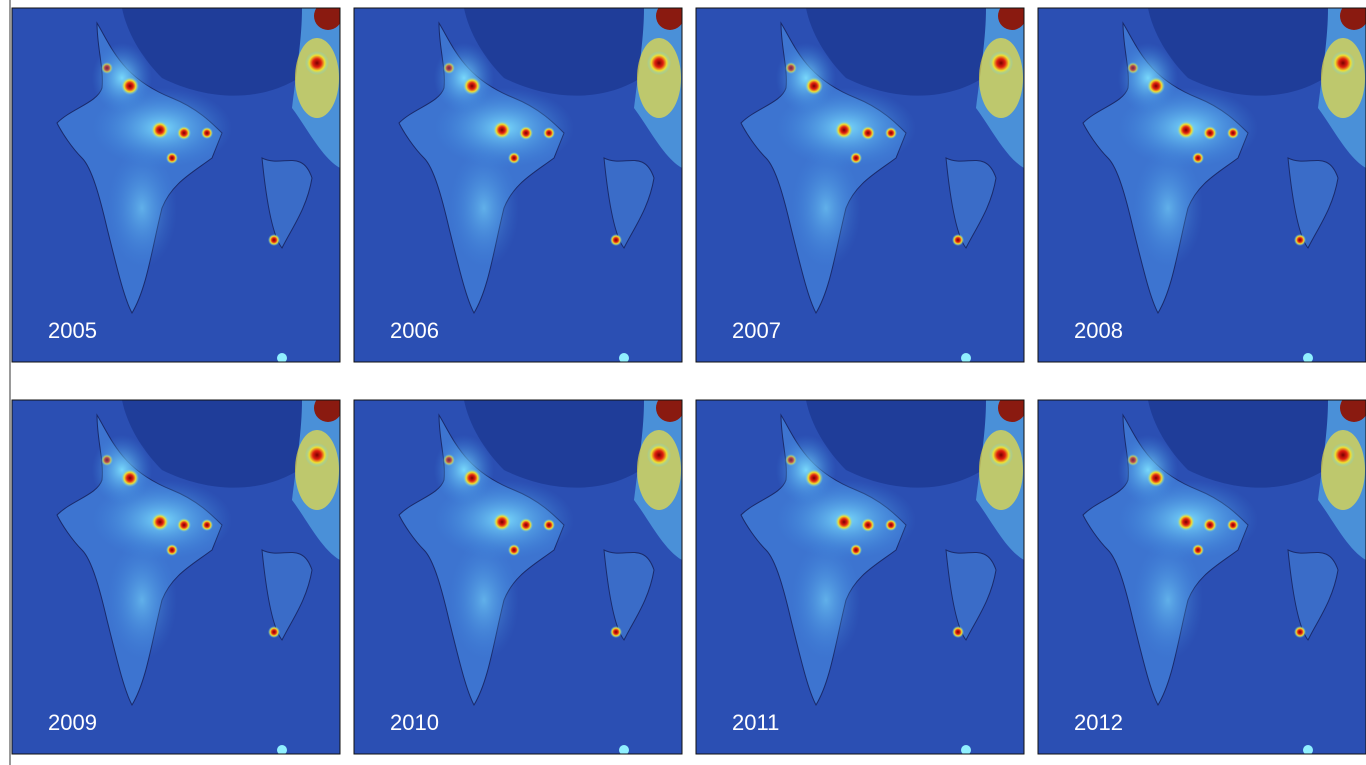  What do you see at coordinates (756, 330) in the screenshot?
I see `year-label: 2007` at bounding box center [756, 330].